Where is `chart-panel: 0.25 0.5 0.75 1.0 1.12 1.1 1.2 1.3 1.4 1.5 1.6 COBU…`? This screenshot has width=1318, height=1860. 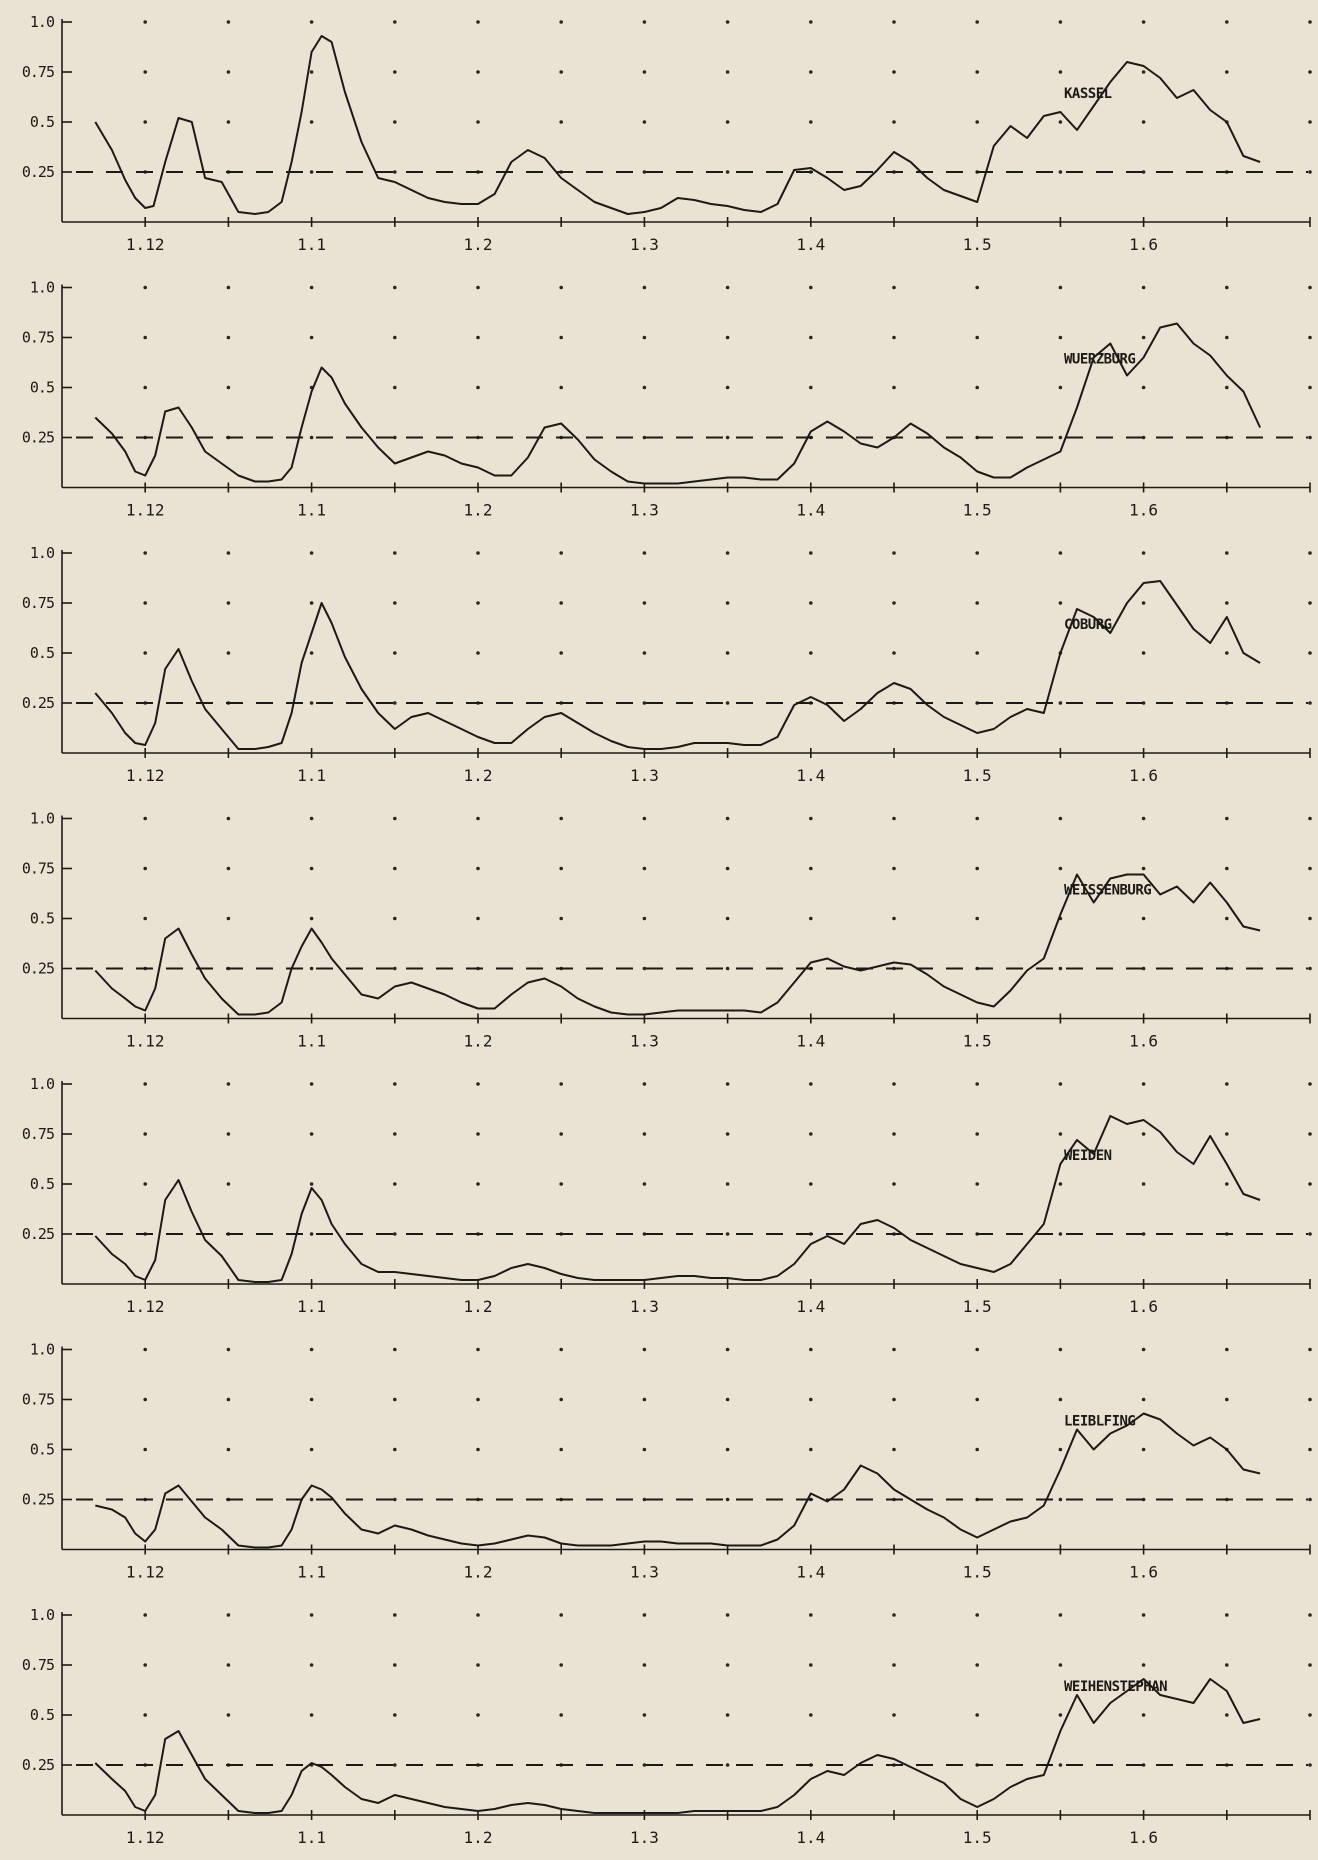
chart-panel: 0.25 0.5 0.75 1.0 1.12 1.1 1.2 1.3 1.4 1.5 1.6 COBU… is located at coordinates (667, 664).